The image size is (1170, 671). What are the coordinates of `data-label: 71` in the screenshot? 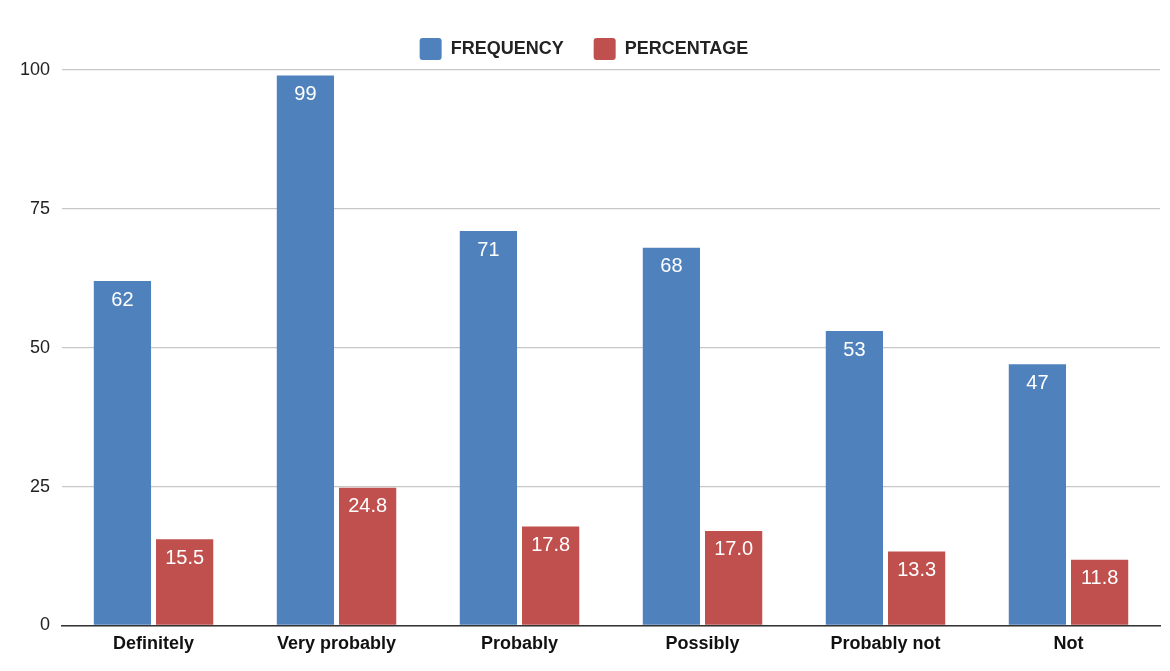 It's located at (488, 248).